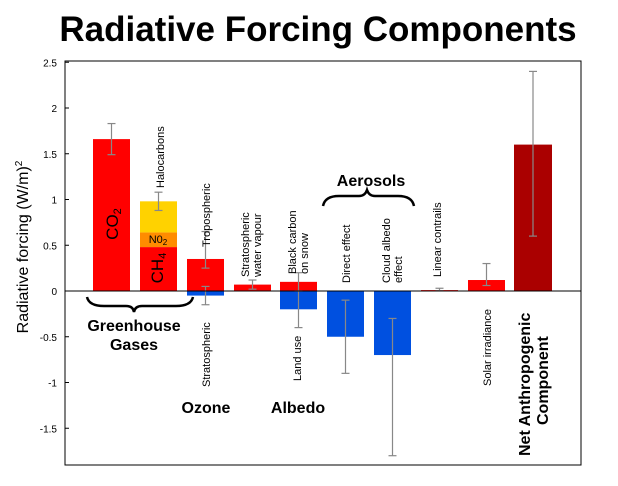  I want to click on cloud-albedo-label-line1: Cloud albedo, so click(387, 250).